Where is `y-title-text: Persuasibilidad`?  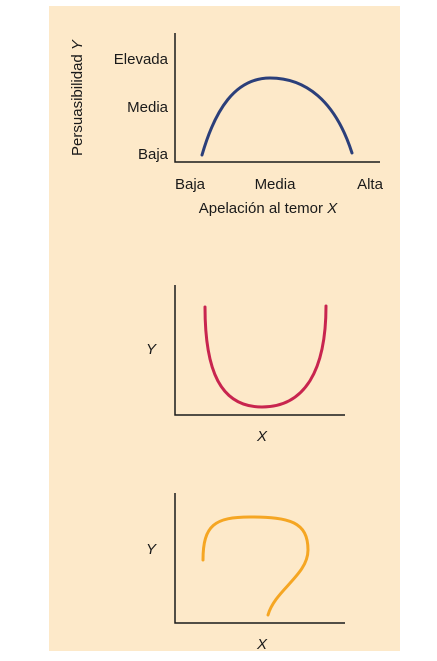 y-title-text: Persuasibilidad is located at coordinates (77, 105).